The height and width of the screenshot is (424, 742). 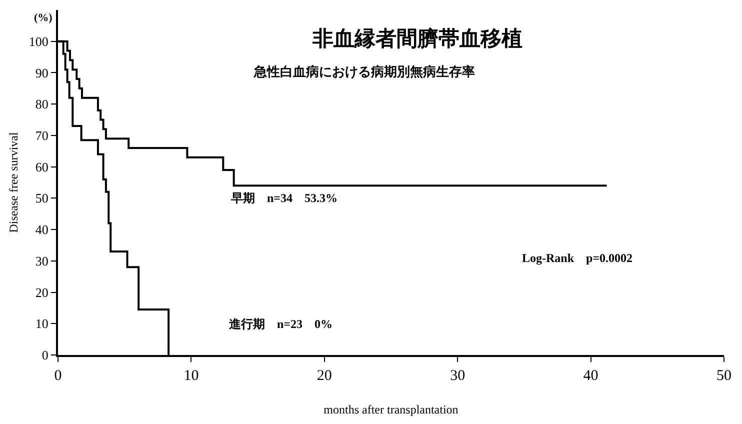 What do you see at coordinates (13, 182) in the screenshot?
I see `y-axis-title: Disease free survival` at bounding box center [13, 182].